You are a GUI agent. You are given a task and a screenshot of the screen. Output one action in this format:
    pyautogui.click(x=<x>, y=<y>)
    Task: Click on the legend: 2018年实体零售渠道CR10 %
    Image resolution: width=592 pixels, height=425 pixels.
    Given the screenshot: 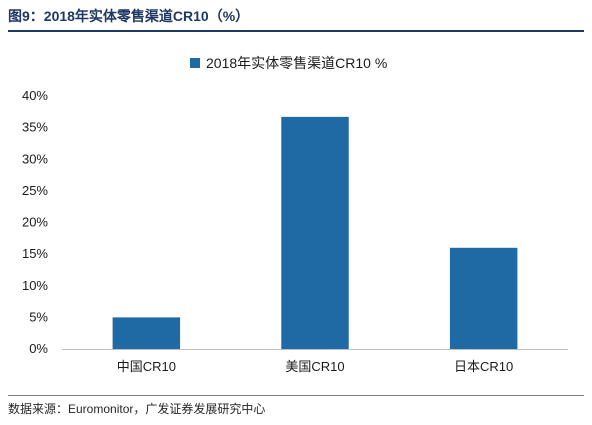 What is the action you would take?
    pyautogui.click(x=288, y=63)
    